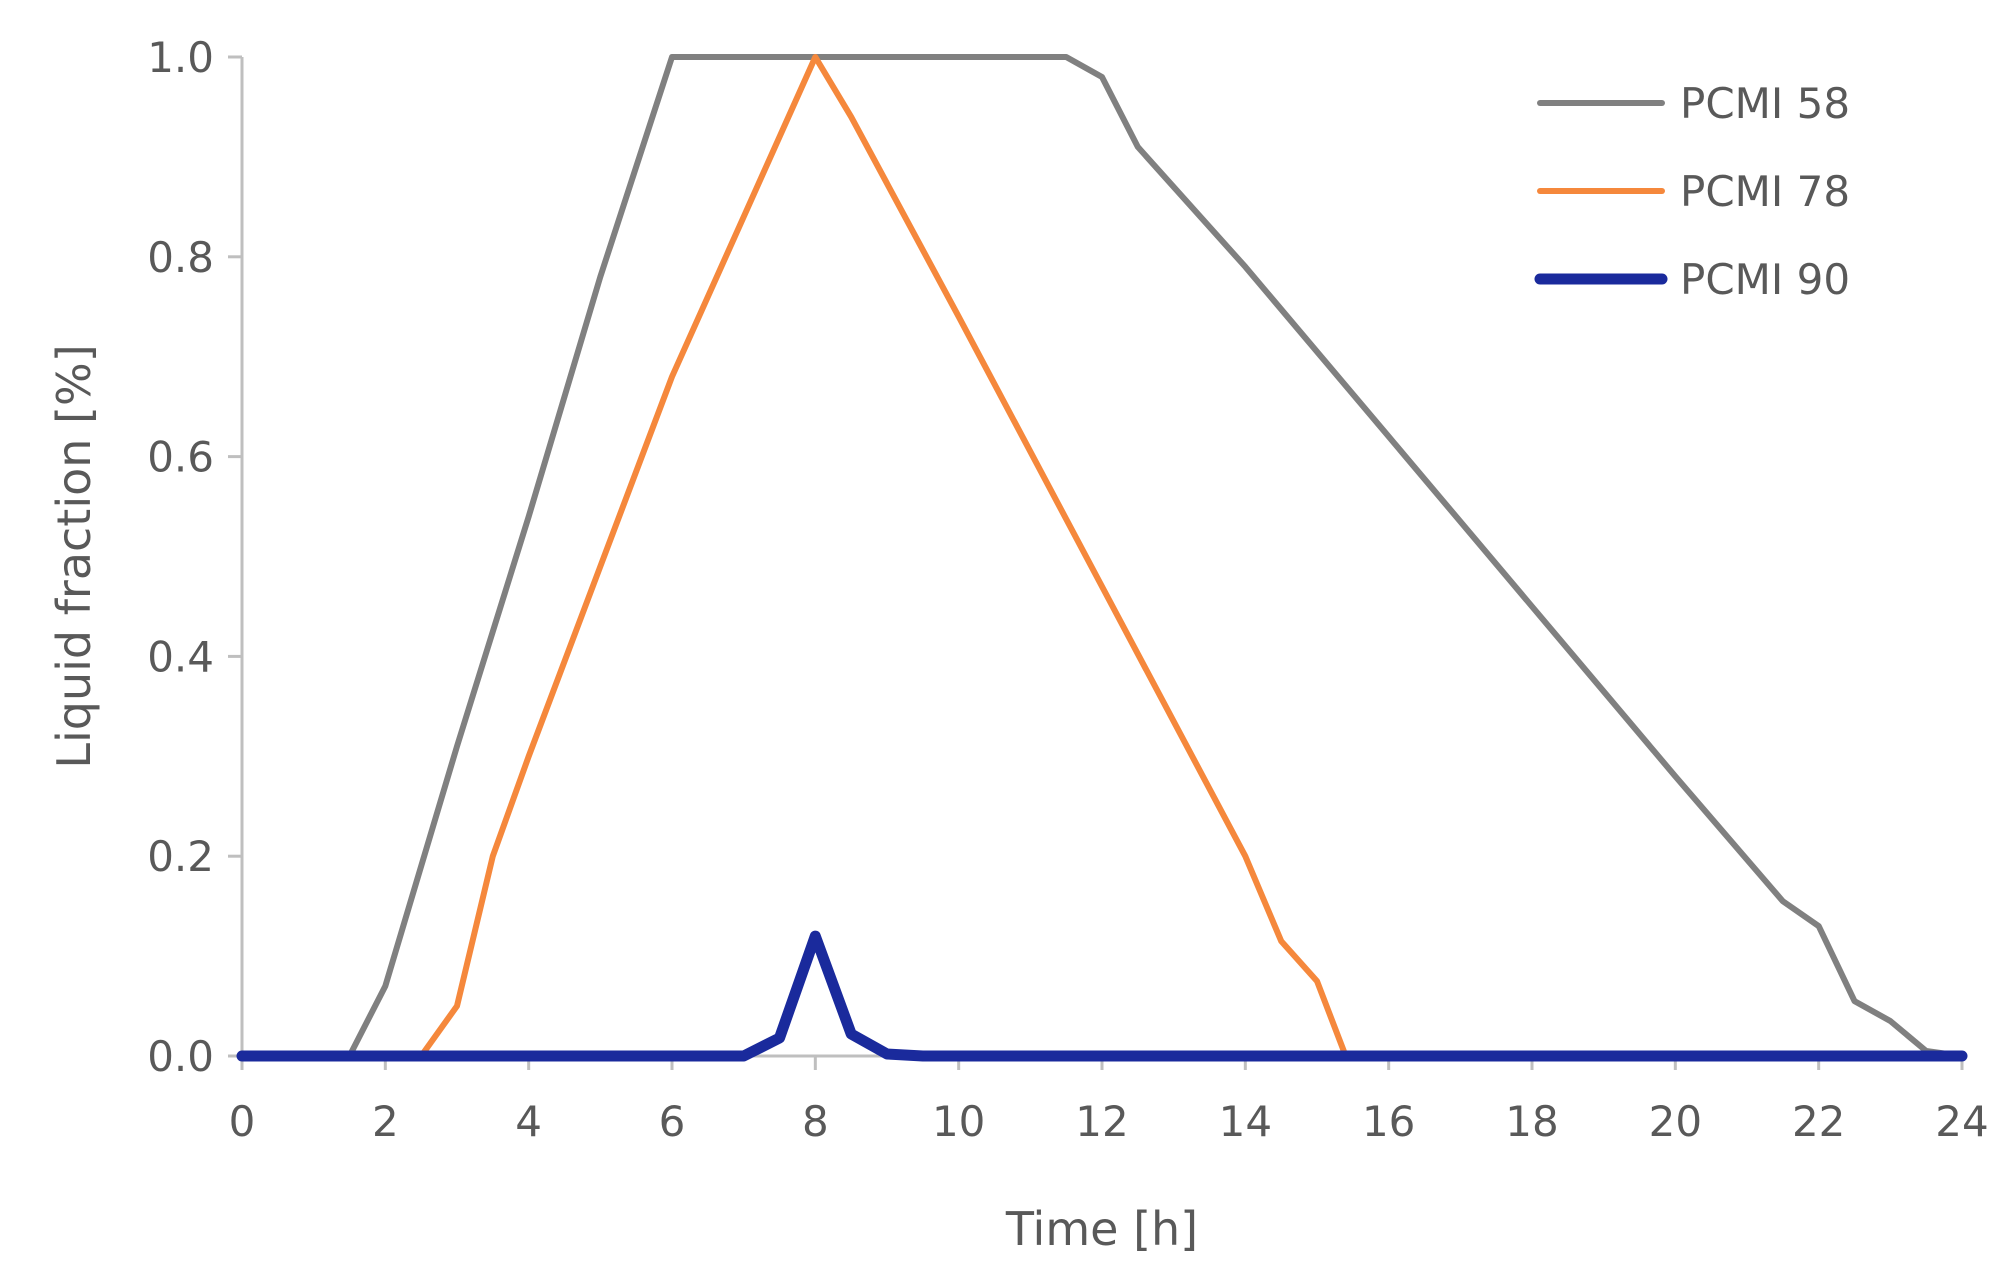 The height and width of the screenshot is (1288, 2015). Describe the element at coordinates (1388, 1121) in the screenshot. I see `x-tick-label: 16` at that location.